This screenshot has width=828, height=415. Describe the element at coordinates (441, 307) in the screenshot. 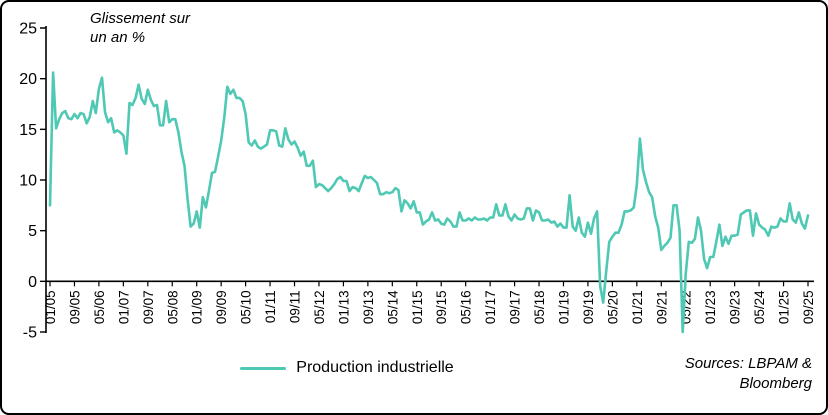

I see `x-tick-label: 09/15` at that location.